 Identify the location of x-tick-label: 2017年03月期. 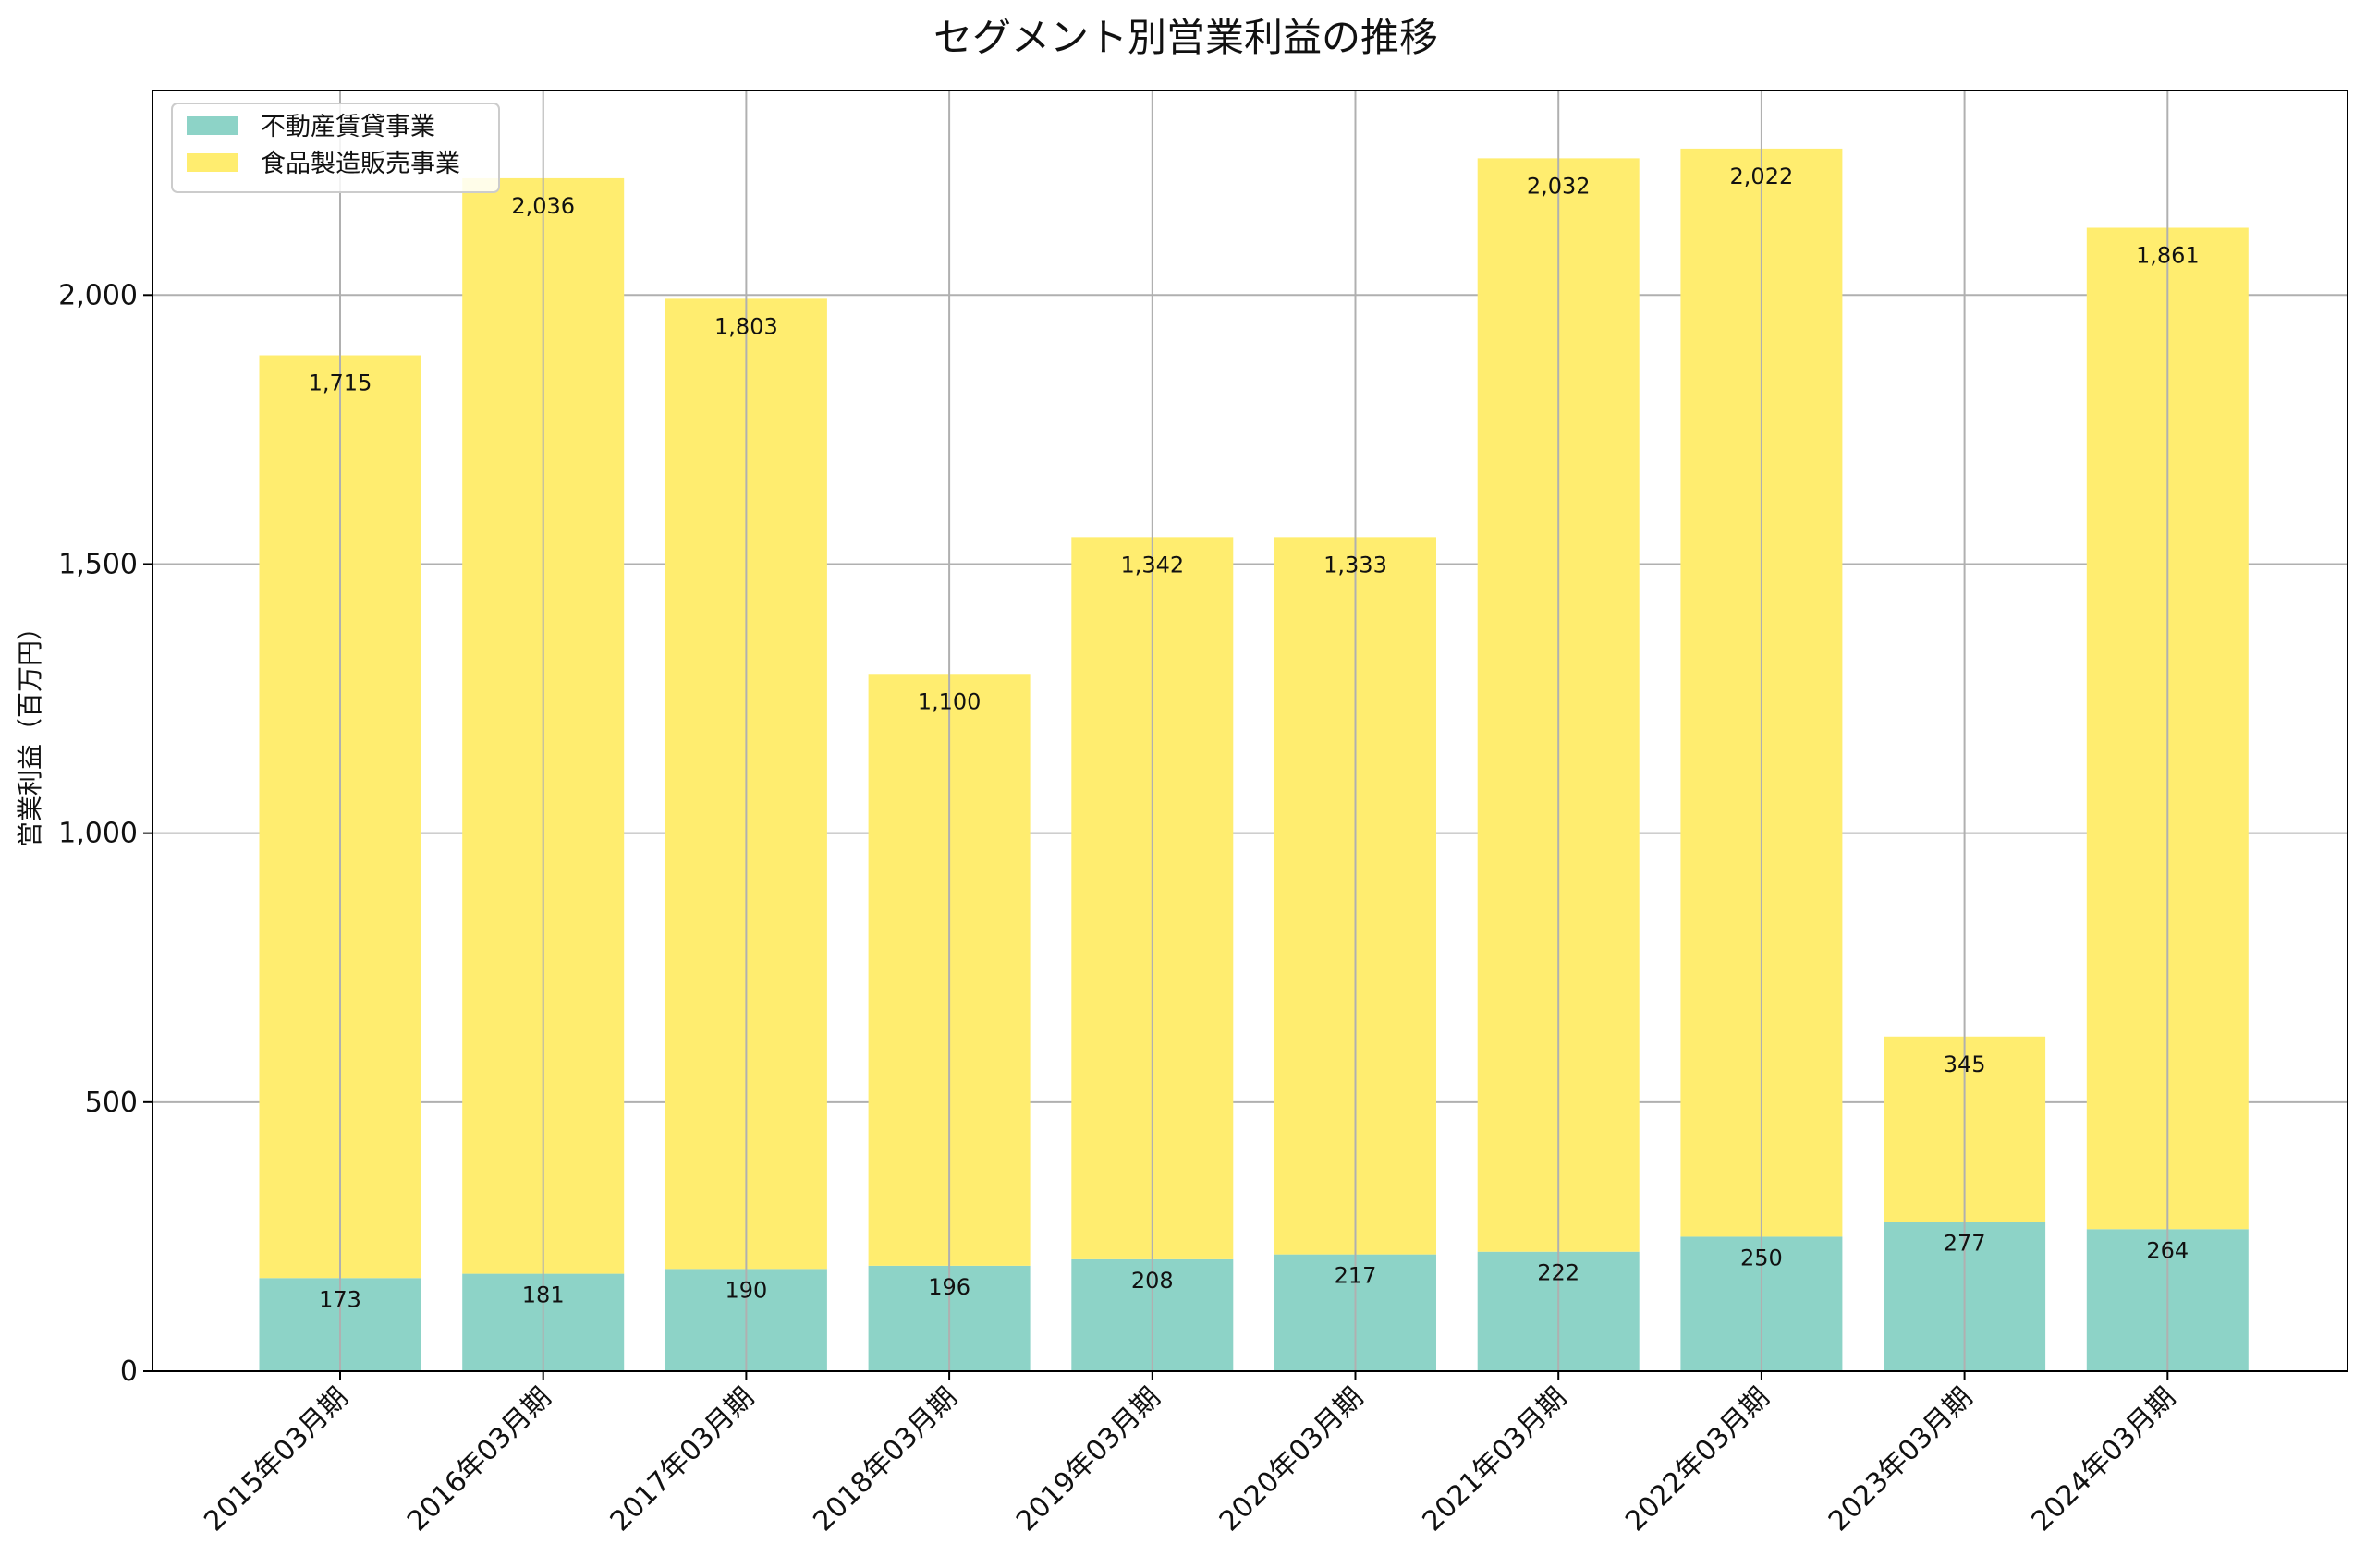
(683, 1459).